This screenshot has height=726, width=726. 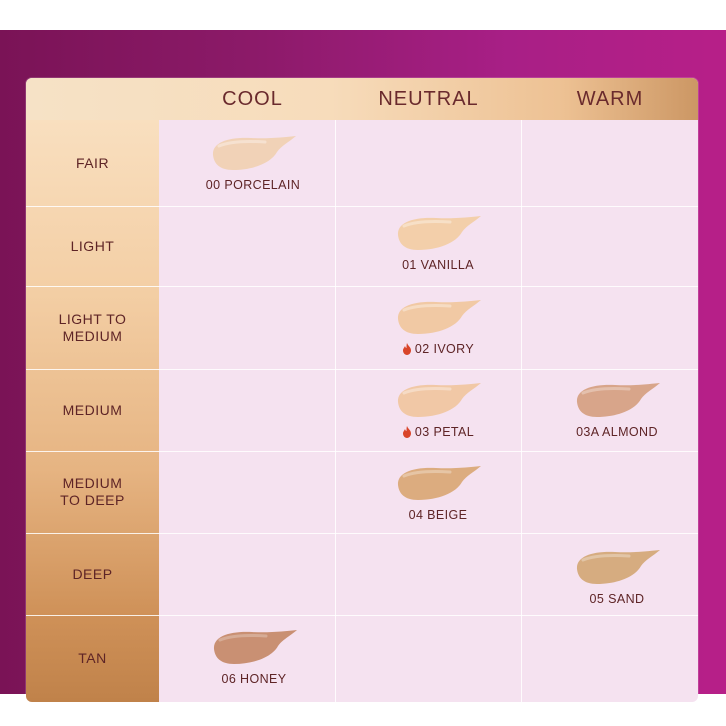 What do you see at coordinates (362, 99) in the screenshot?
I see `undertone-header: COOL NEUTRAL WARM` at bounding box center [362, 99].